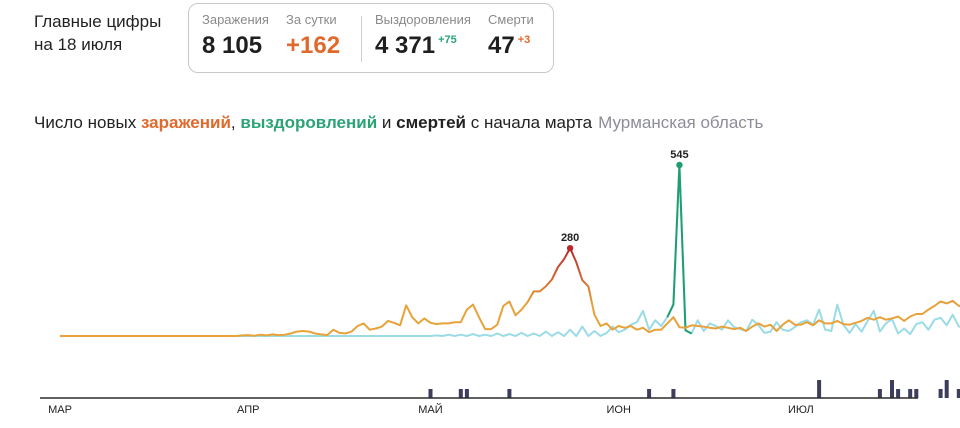  What do you see at coordinates (801, 410) in the screenshot?
I see `x-tick-label: ИЮЛ` at bounding box center [801, 410].